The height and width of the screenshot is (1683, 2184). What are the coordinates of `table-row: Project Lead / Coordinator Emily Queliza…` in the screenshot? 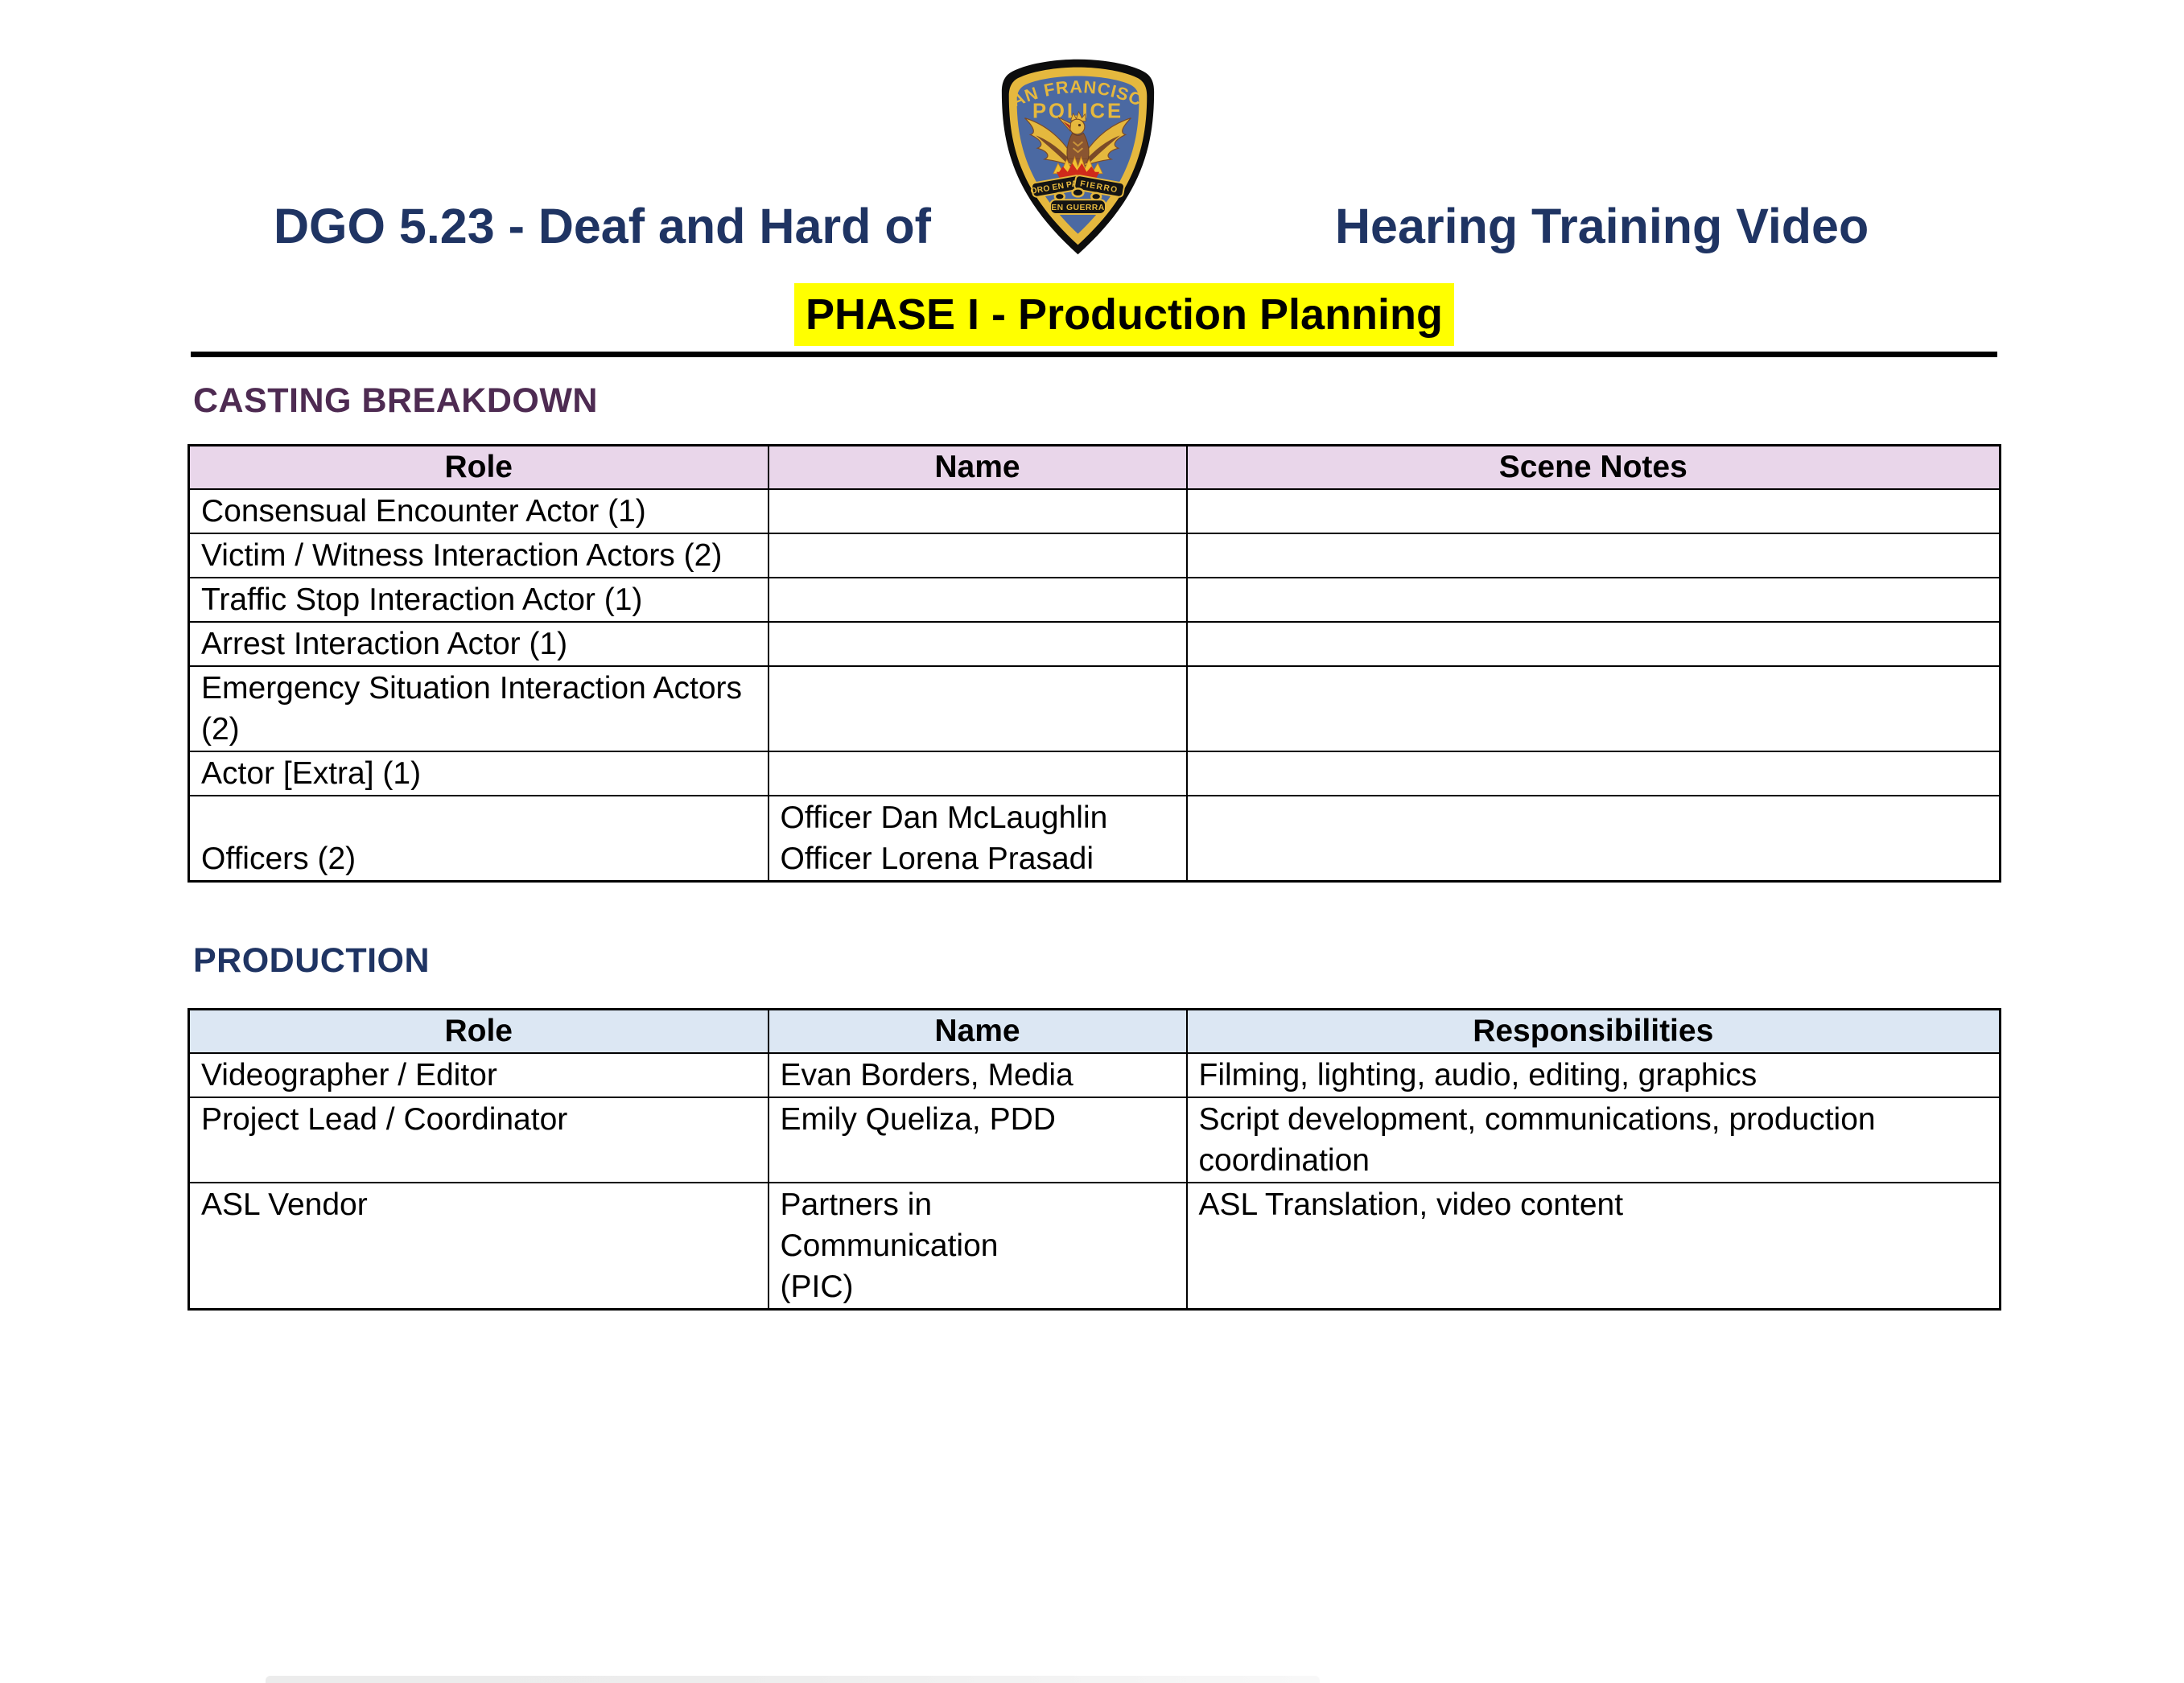 It's located at (1094, 1140).